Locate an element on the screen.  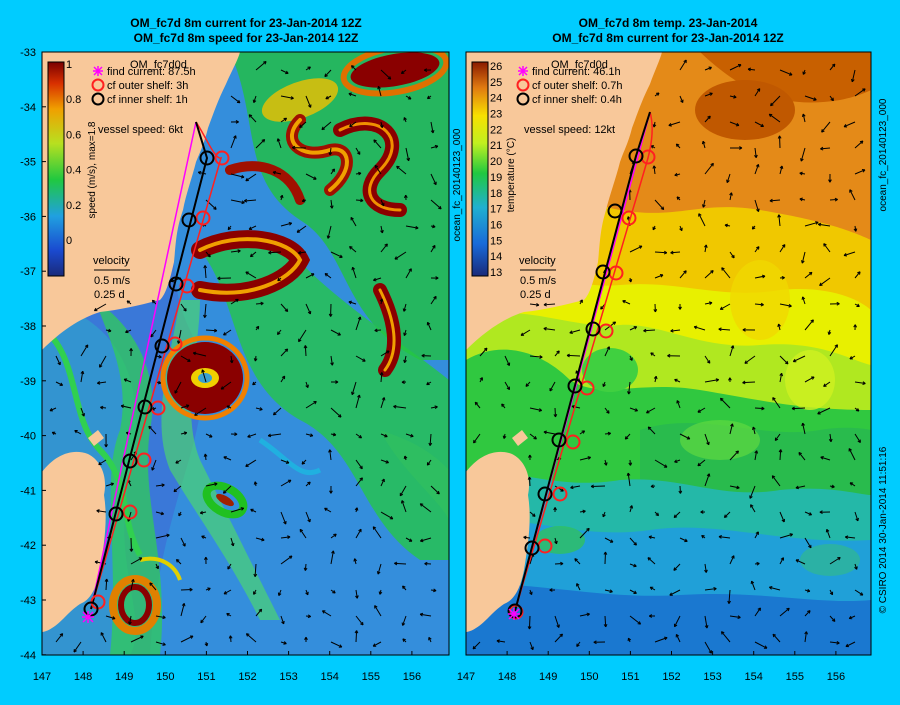
right-velocity-scale-1: 0.5 m/s is located at coordinates (538, 281).